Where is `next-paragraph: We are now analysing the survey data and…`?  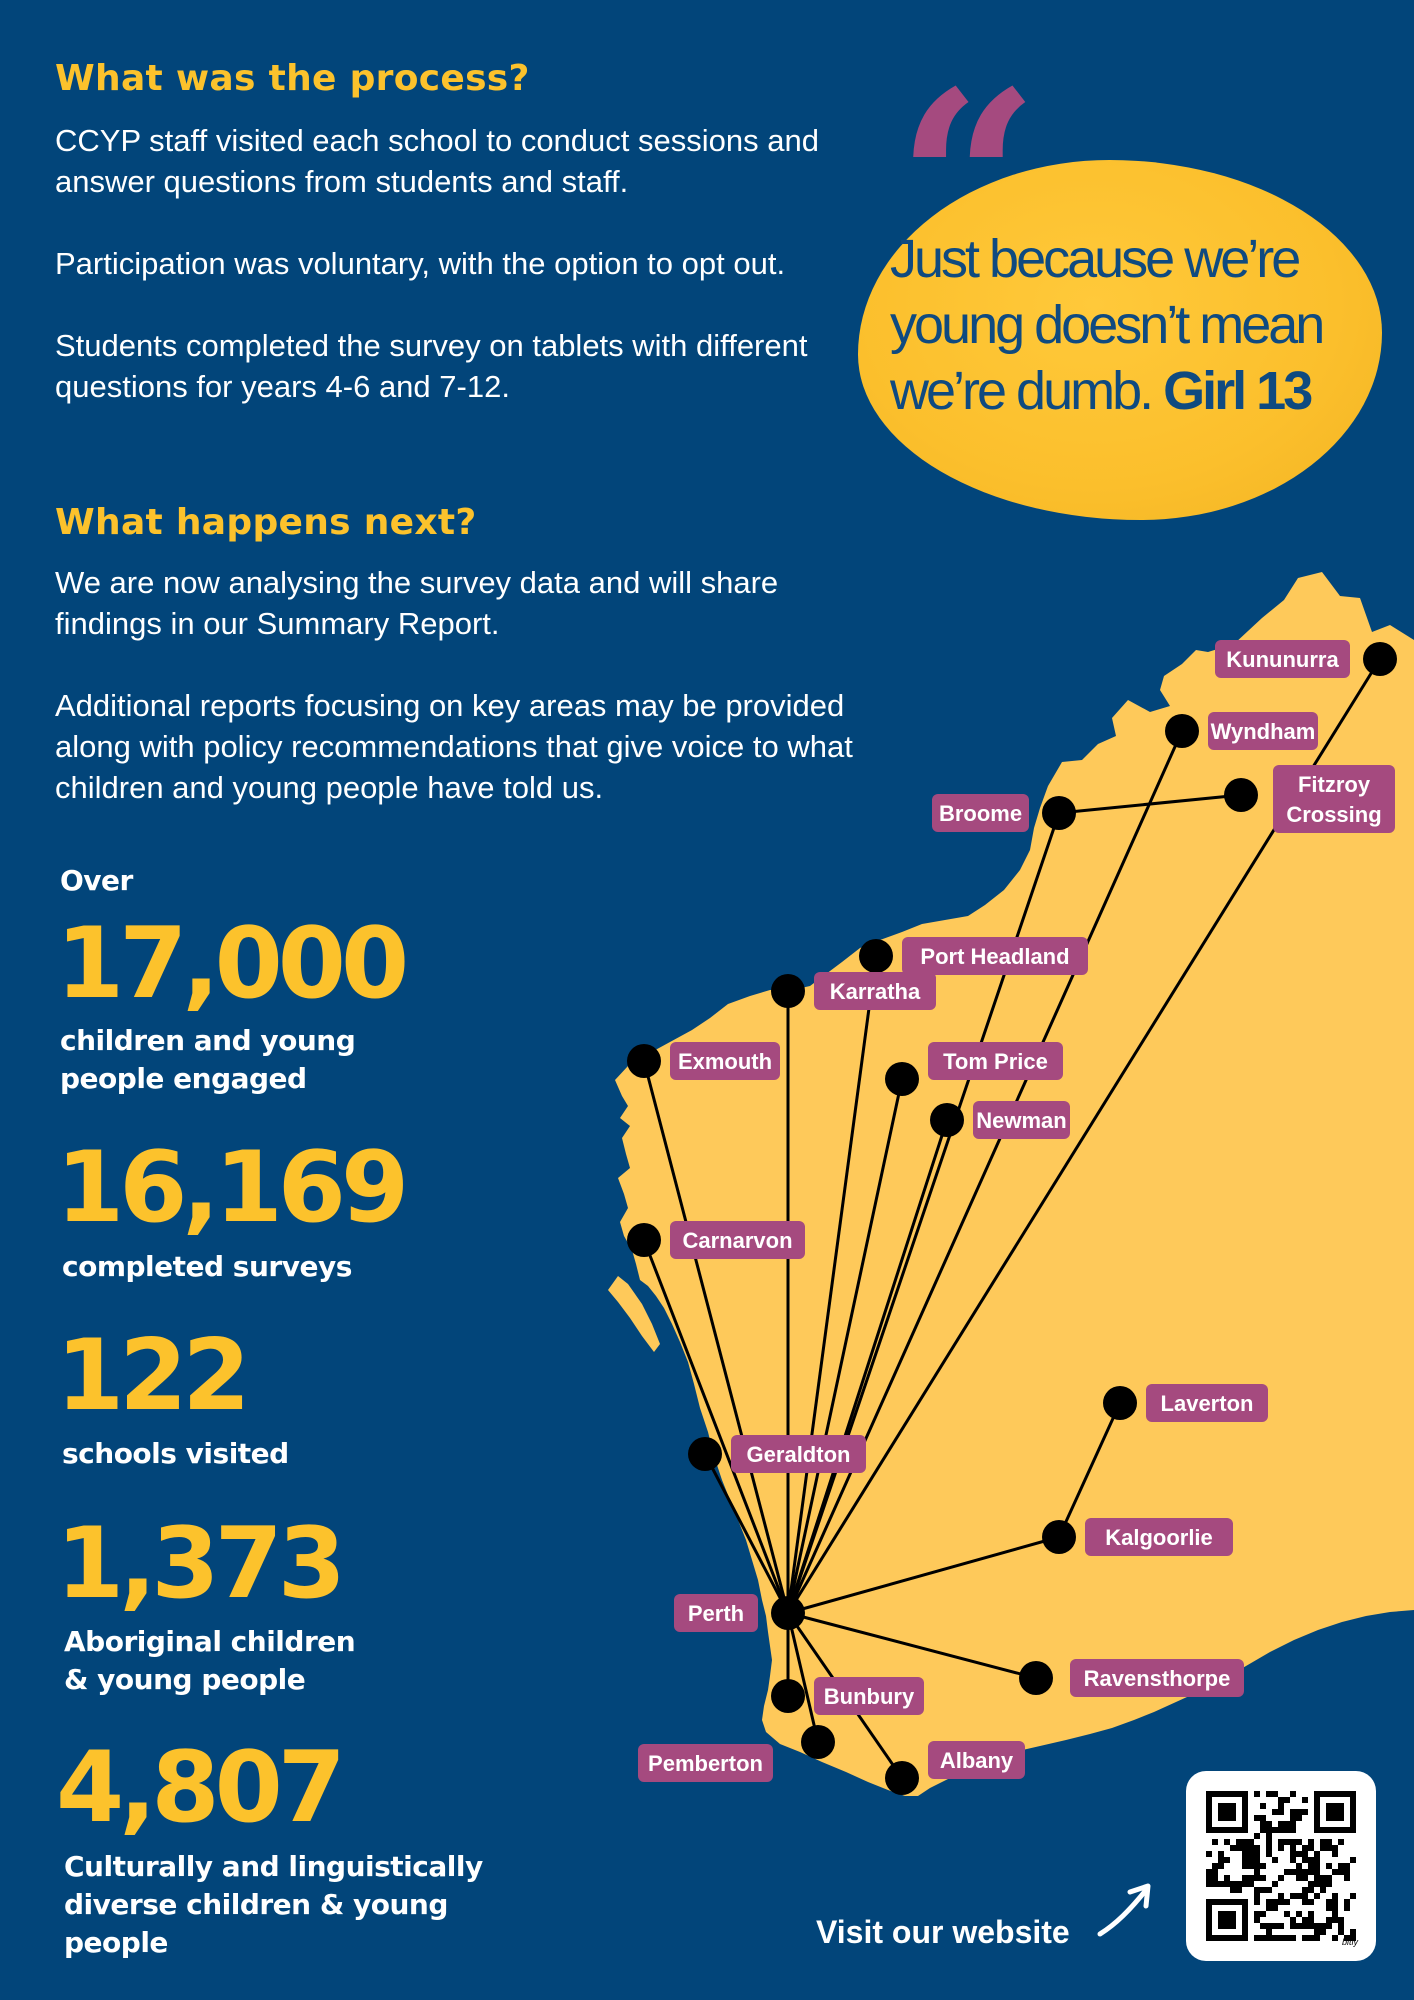
next-paragraph: We are now analysing the survey data and… is located at coordinates (417, 603).